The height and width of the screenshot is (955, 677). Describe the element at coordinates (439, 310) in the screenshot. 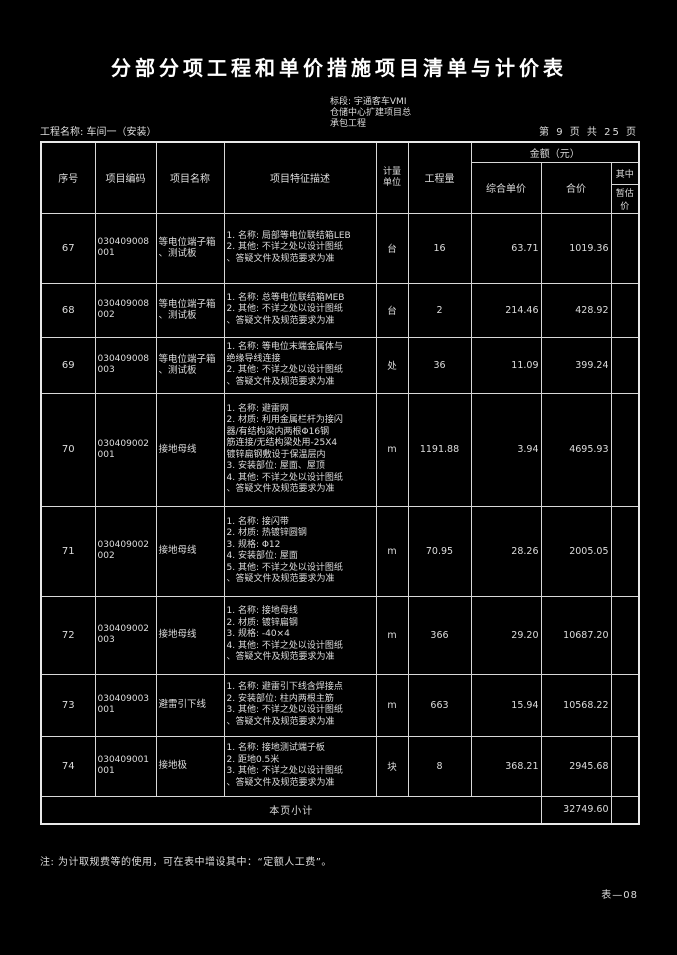

I see `cell-quantity: 2` at that location.